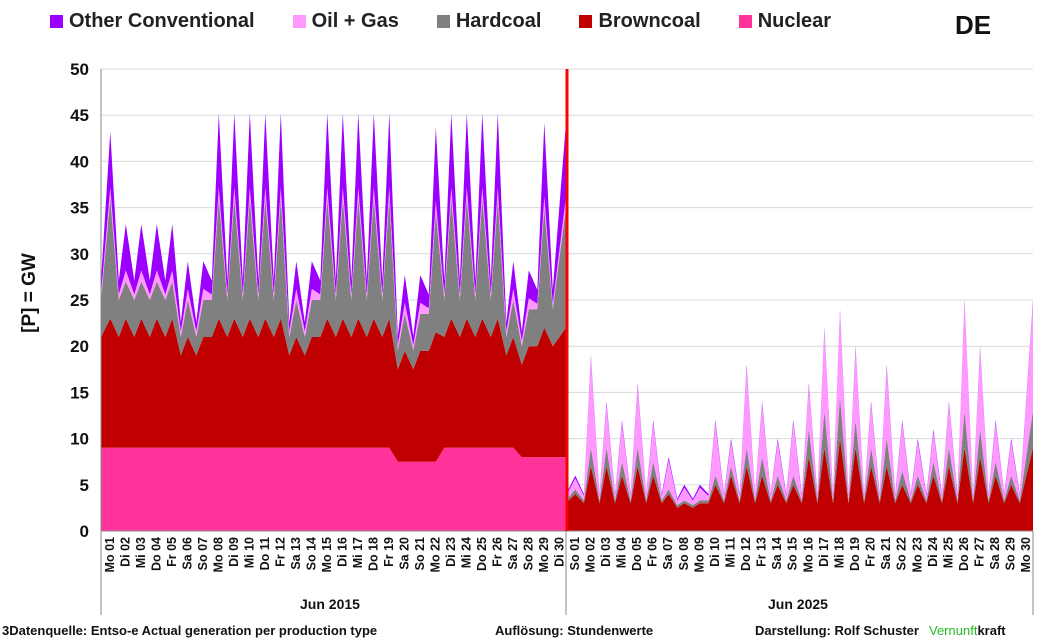 The width and height of the screenshot is (1046, 640). Describe the element at coordinates (311, 553) in the screenshot. I see `x-tick-label: So 14` at that location.